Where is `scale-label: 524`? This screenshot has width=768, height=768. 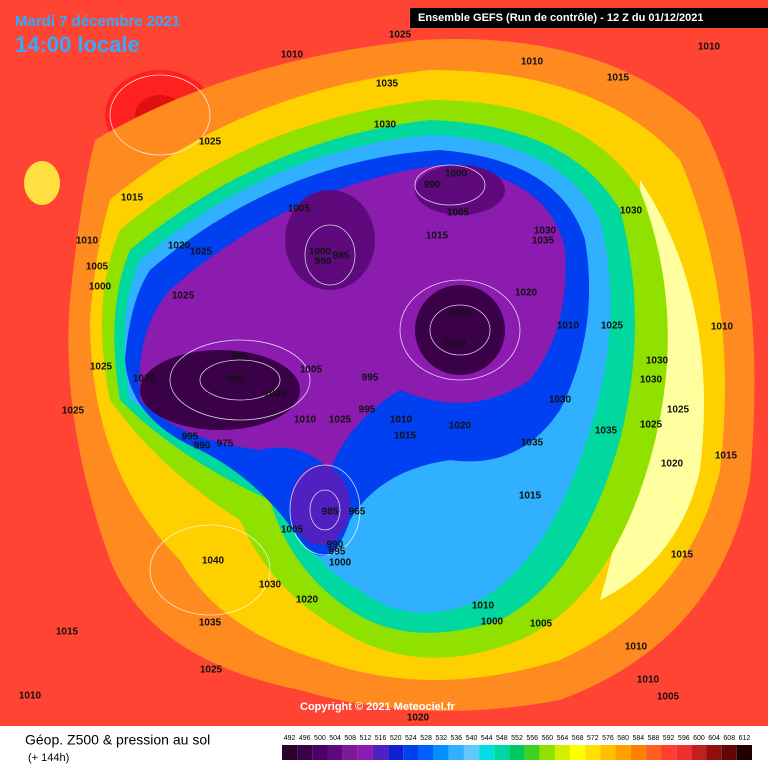
scale-label: 524 is located at coordinates (411, 738).